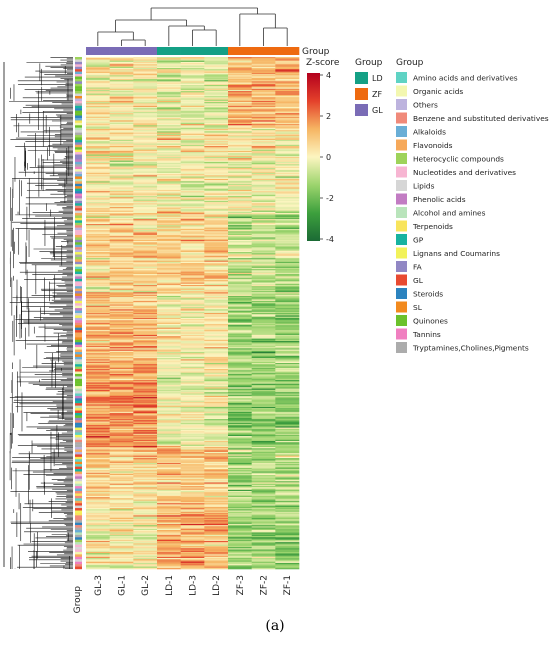 The height and width of the screenshot is (647, 550). Describe the element at coordinates (361, 110) in the screenshot. I see `sample-group-swatch` at that location.